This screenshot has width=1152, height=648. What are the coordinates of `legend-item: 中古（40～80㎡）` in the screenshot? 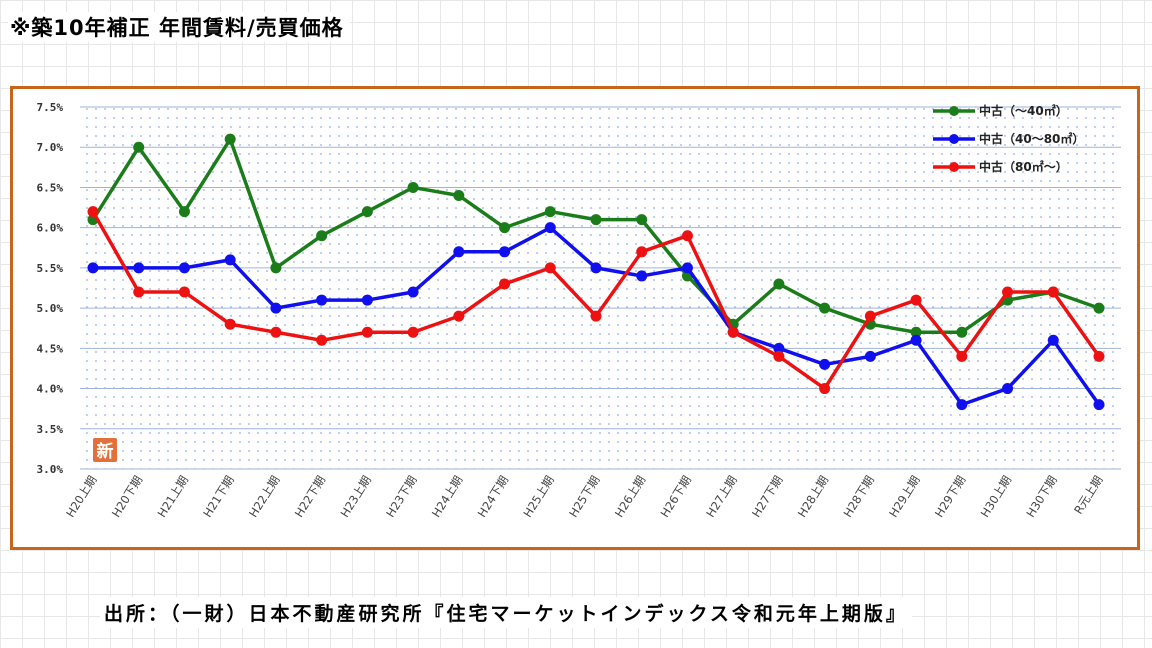 It's located at (1008, 138).